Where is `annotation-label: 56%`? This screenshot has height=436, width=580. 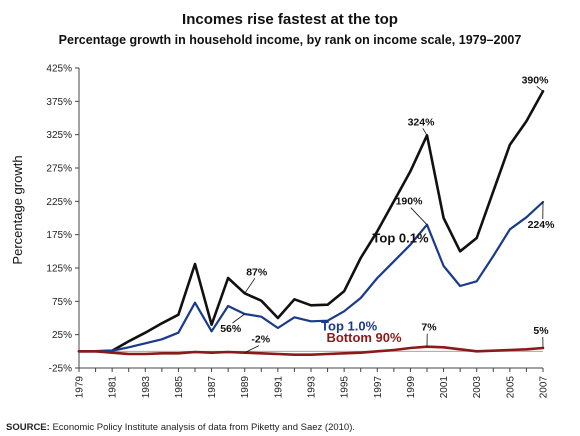
annotation-label: 56% is located at coordinates (231, 329).